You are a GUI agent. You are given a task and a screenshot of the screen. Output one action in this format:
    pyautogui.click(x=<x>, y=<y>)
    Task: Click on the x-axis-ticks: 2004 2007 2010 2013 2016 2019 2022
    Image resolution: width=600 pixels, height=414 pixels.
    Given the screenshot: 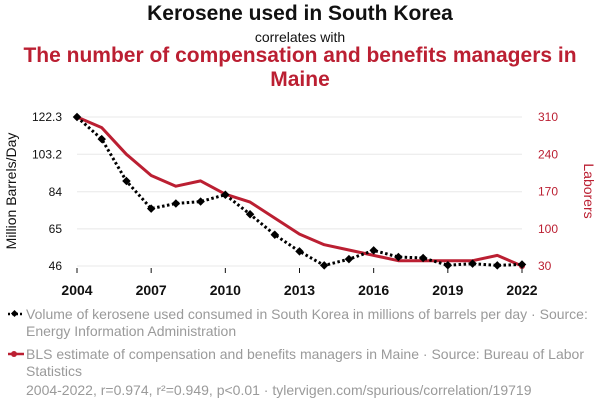 What is the action you would take?
    pyautogui.click(x=299, y=283)
    